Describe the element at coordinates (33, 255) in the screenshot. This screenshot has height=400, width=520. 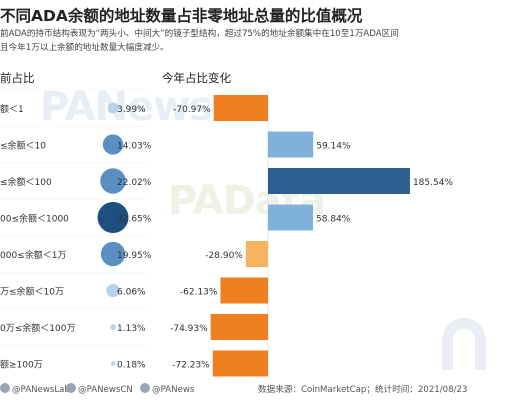
I see `category-label: 000≤余额＜1万` at that location.